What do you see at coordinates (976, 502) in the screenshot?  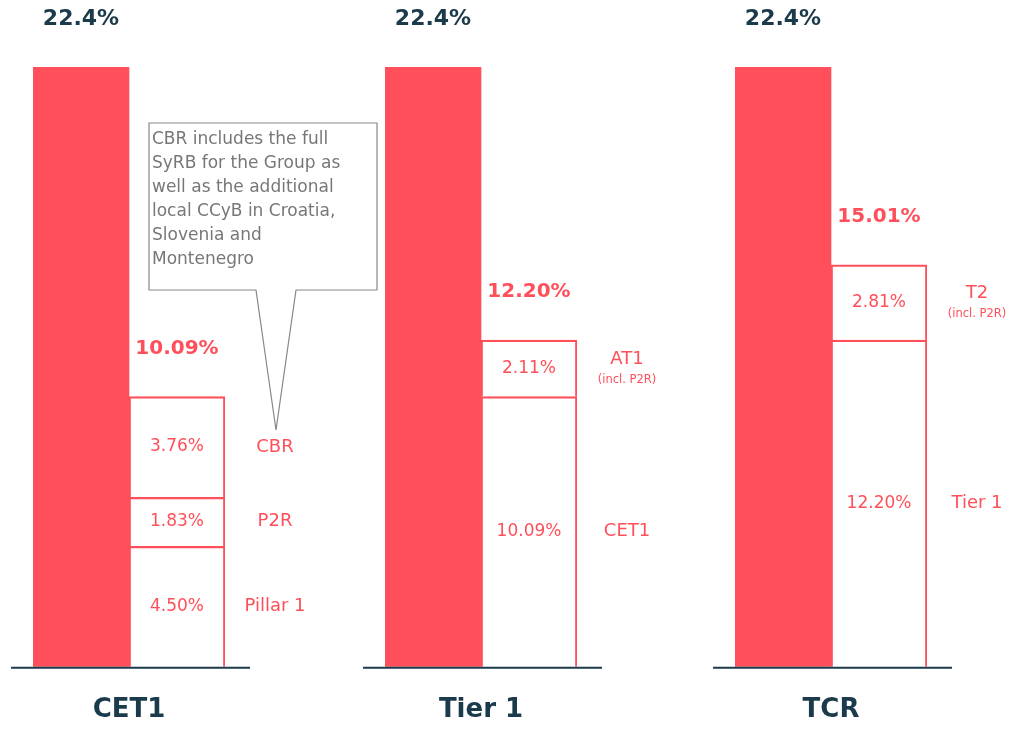 I see `series-label: Tier 1` at bounding box center [976, 502].